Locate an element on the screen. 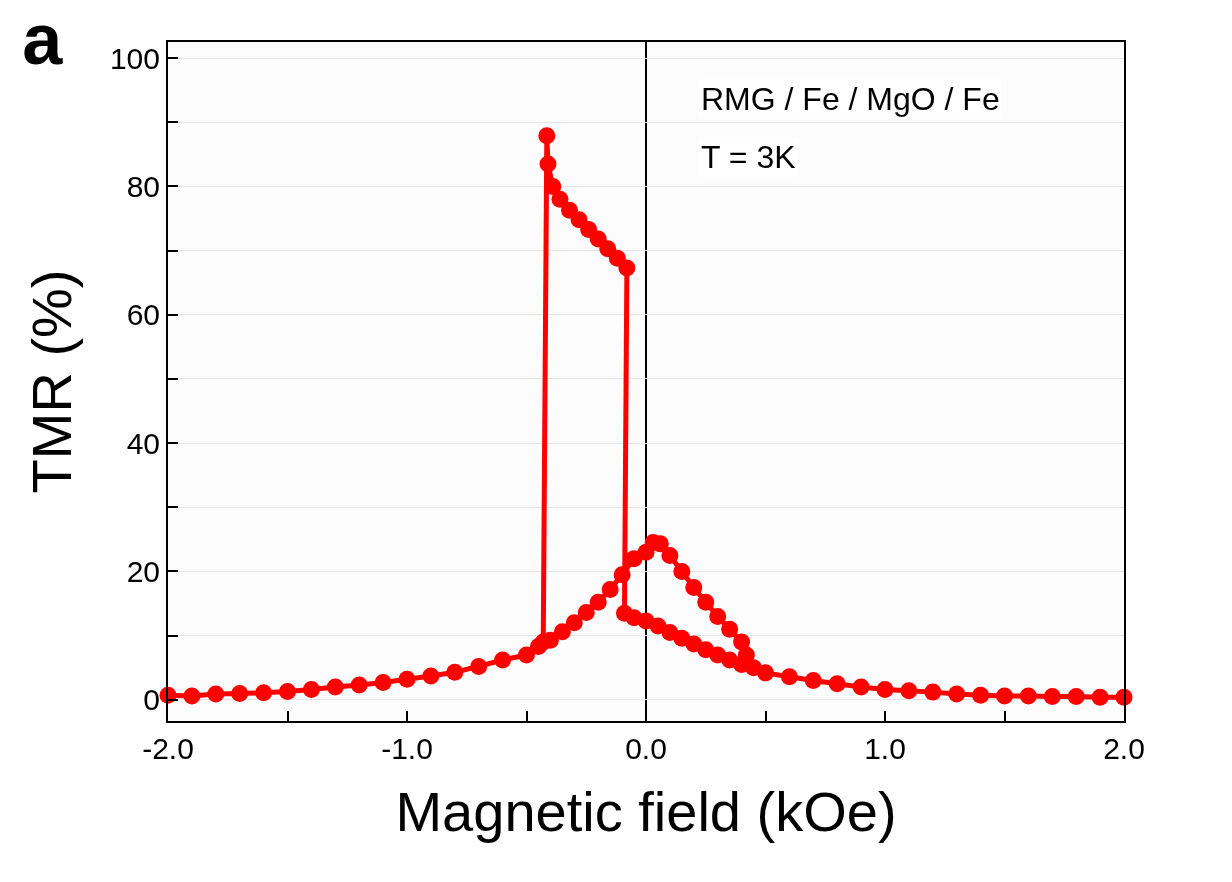 This screenshot has width=1232, height=882. y-axis-title: TMR (%) is located at coordinates (52, 381).